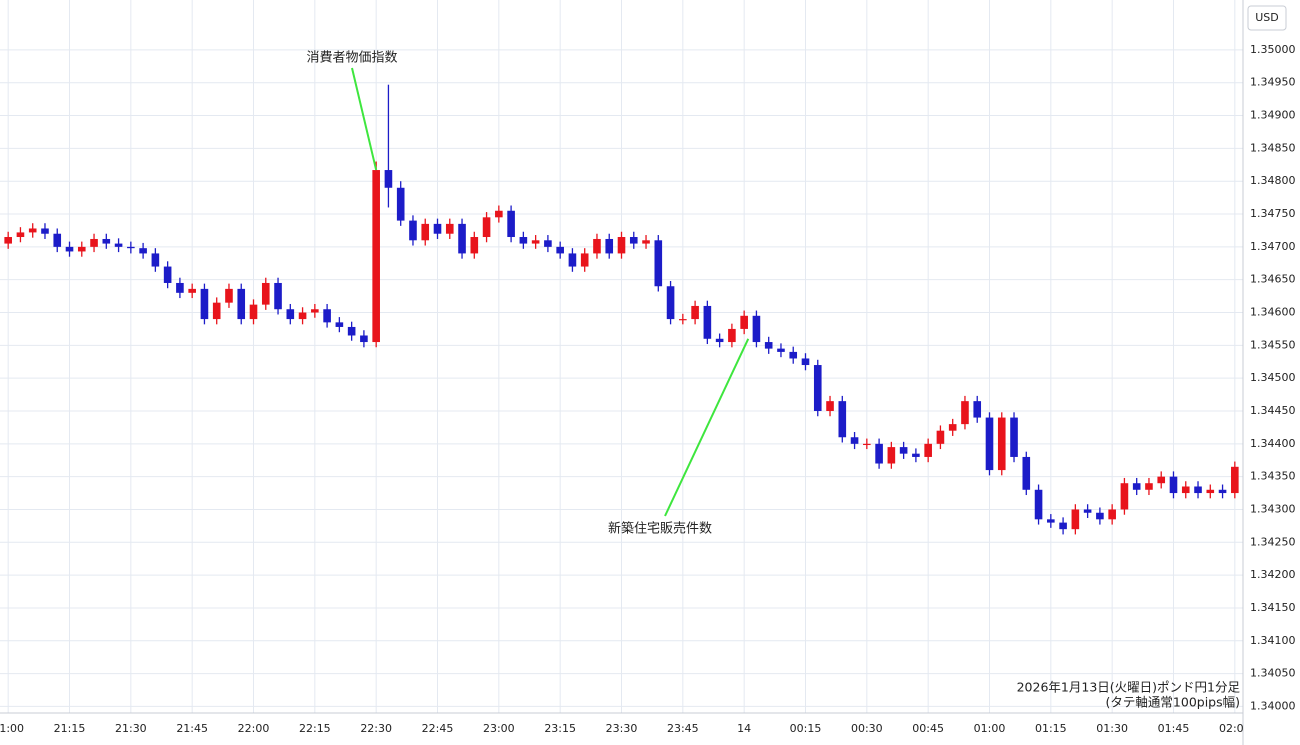 The width and height of the screenshot is (1300, 745). I want to click on x-tick-label: 01:45, so click(1174, 728).